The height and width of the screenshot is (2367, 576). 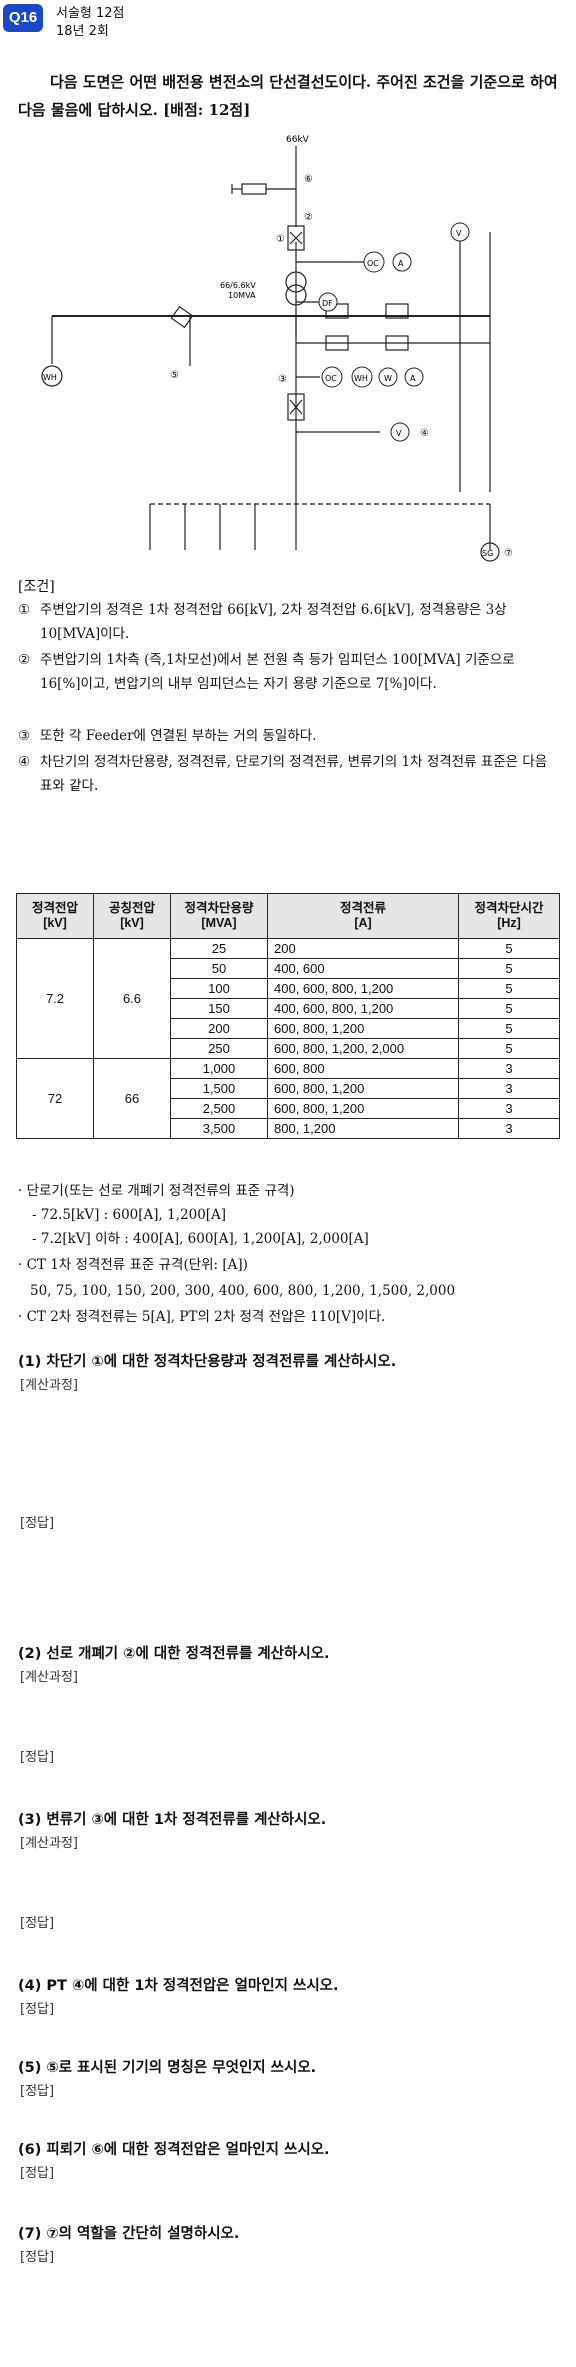 What do you see at coordinates (288, 1028) in the screenshot?
I see `table-row: 200 600, 800, 1,200 5` at bounding box center [288, 1028].